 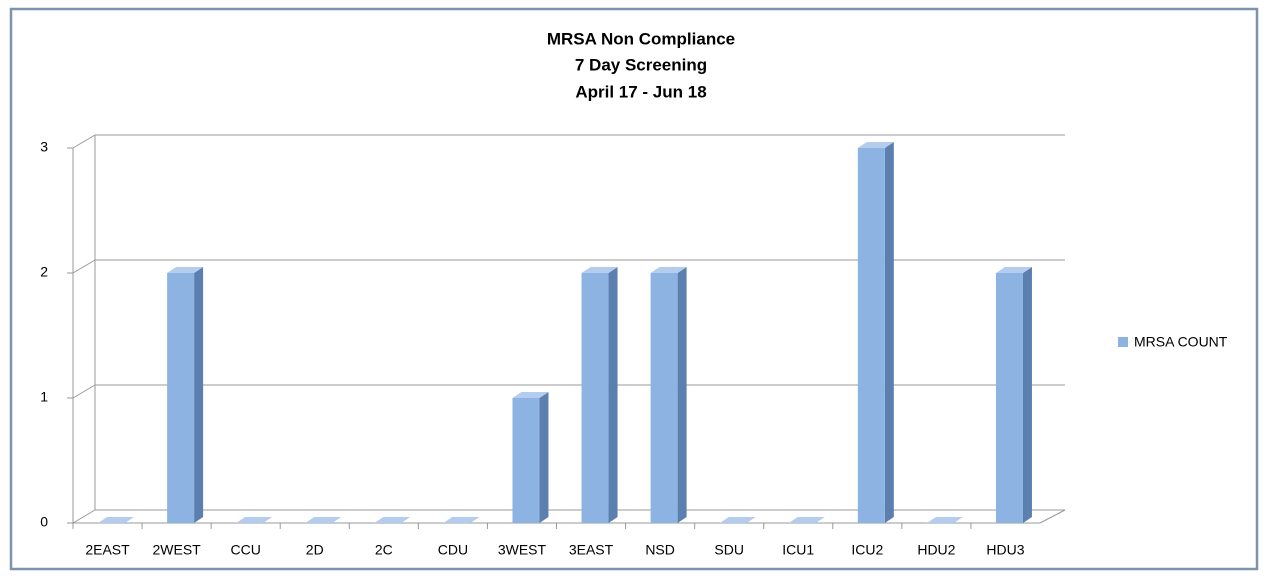 What do you see at coordinates (641, 38) in the screenshot?
I see `chart-title: MRSA Non Compliance` at bounding box center [641, 38].